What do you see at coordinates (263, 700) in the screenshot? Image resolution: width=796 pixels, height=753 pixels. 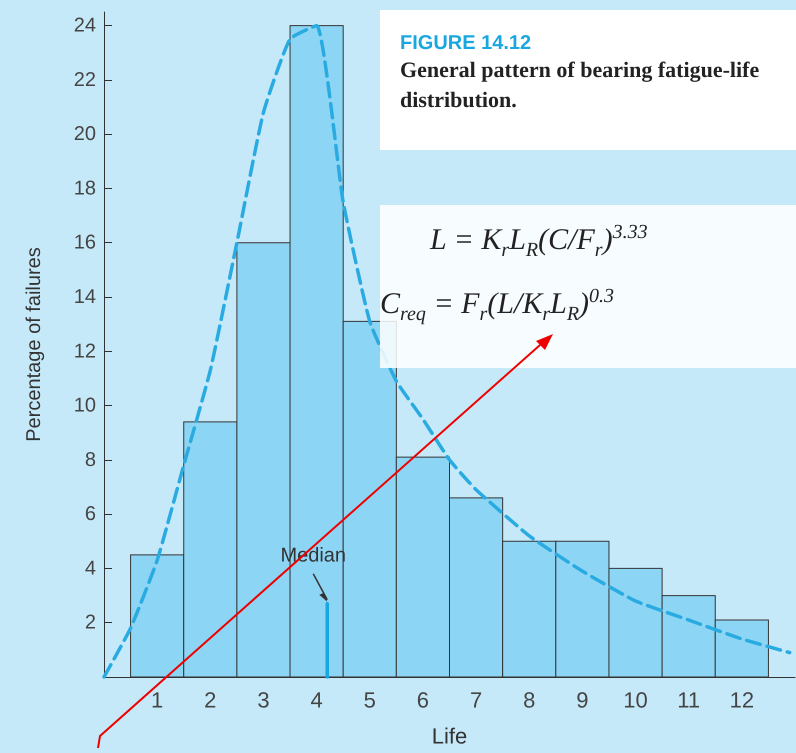 I see `x-tick-label: 3` at bounding box center [263, 700].